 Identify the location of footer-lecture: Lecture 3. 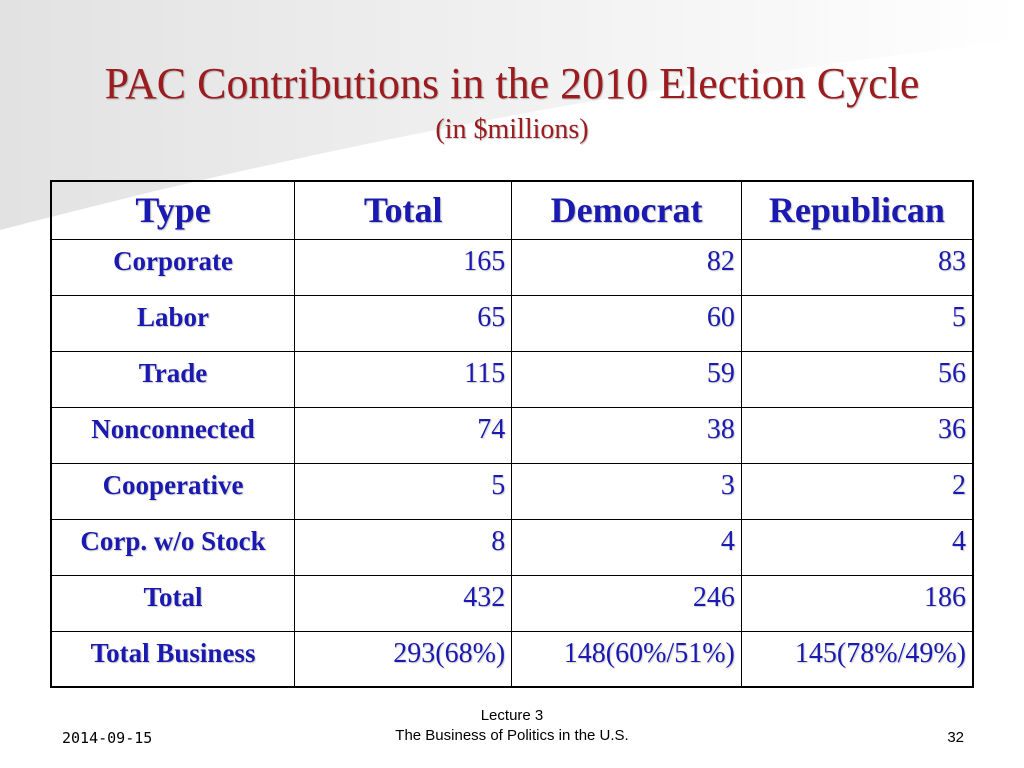
(512, 715).